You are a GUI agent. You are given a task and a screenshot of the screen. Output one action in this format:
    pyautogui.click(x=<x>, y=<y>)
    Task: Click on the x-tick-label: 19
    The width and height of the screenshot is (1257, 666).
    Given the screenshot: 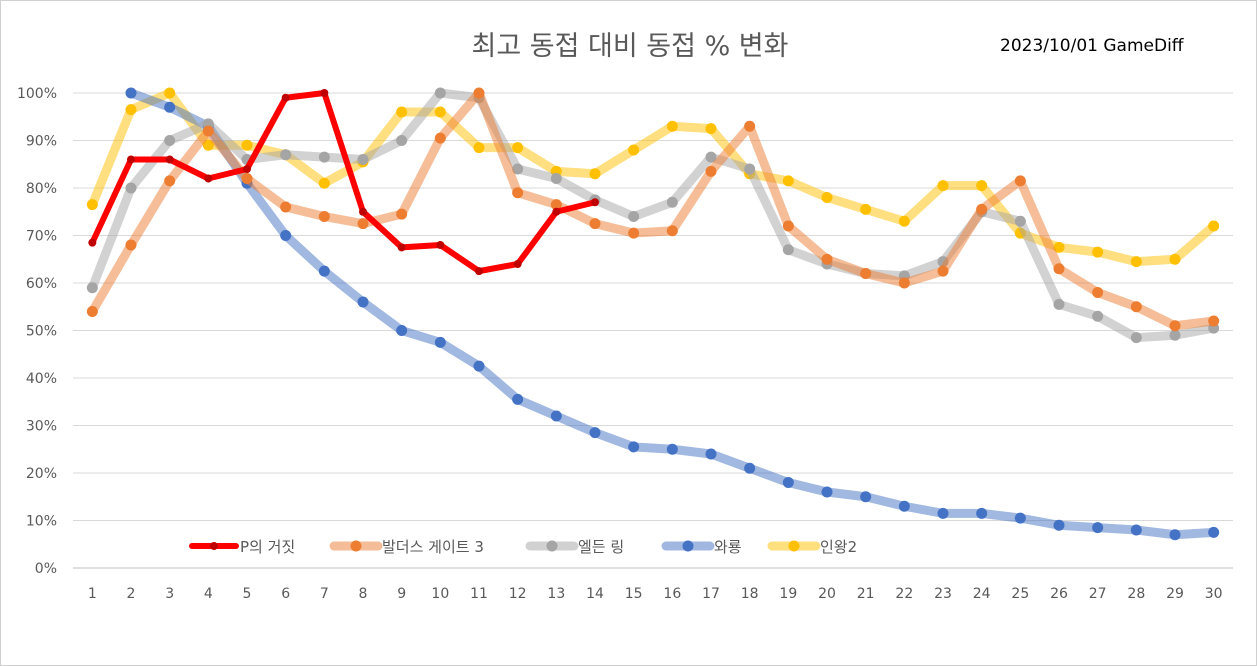 What is the action you would take?
    pyautogui.click(x=788, y=594)
    